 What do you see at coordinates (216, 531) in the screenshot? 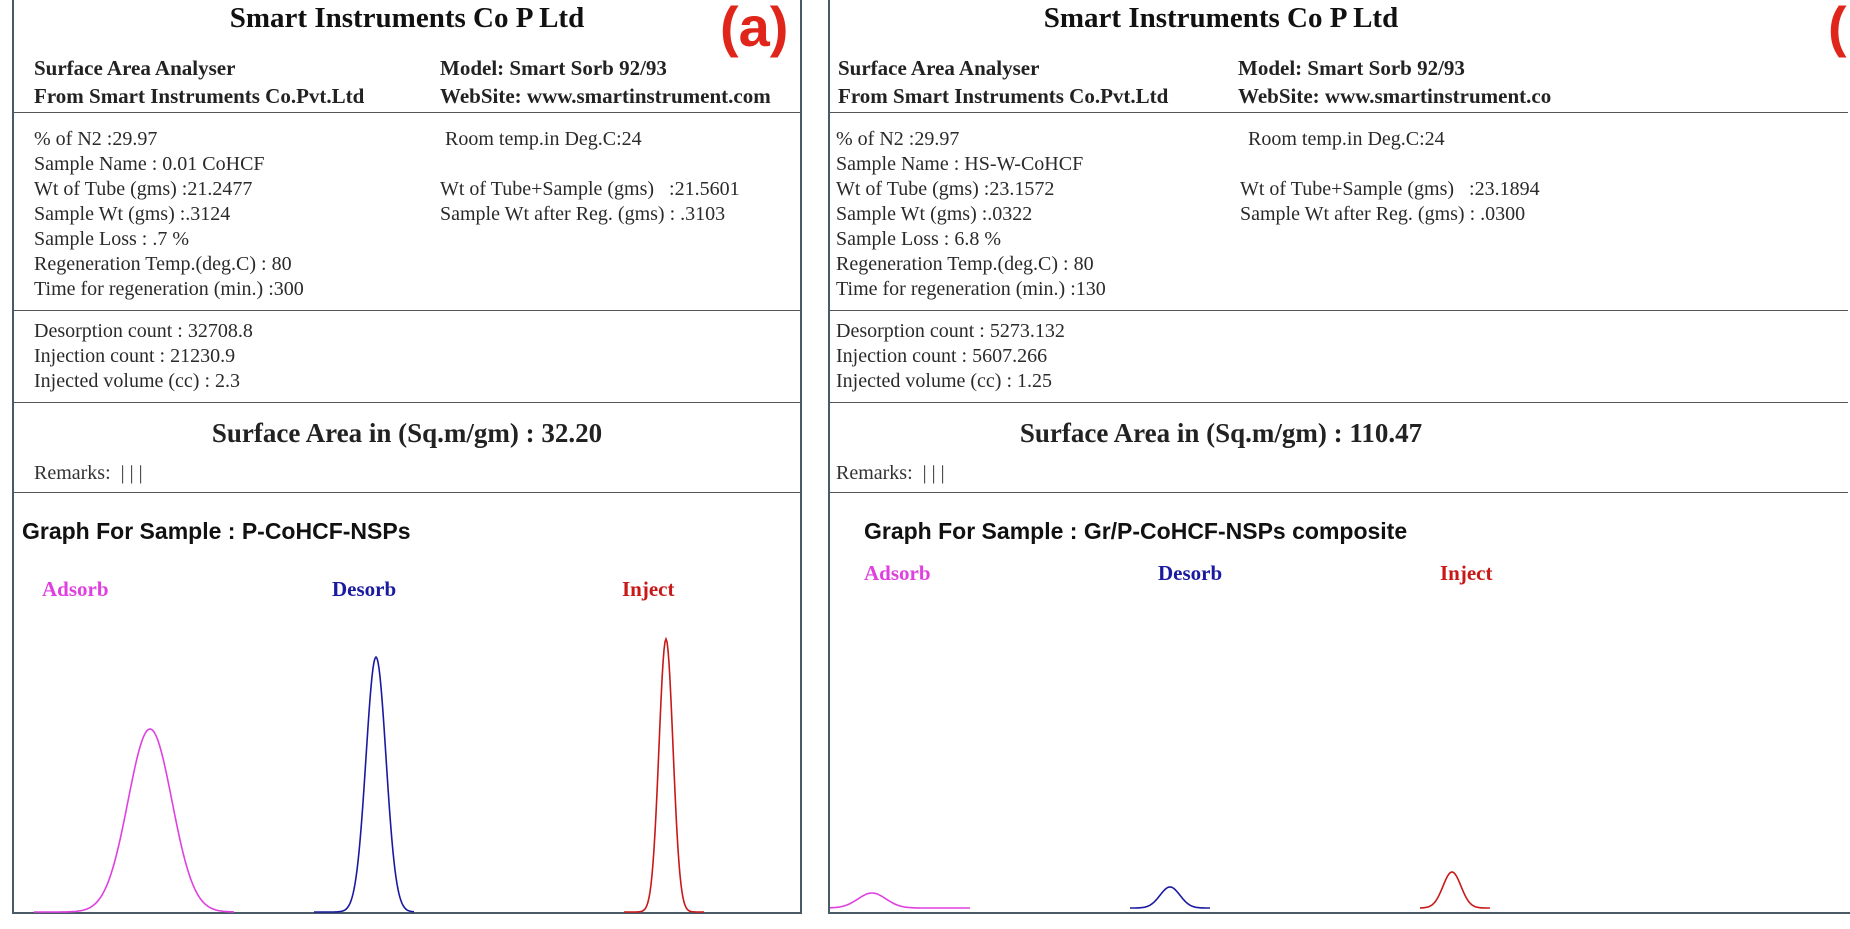
I see `graph-title: Graph For Sample : P-CoHCF-NSPs` at bounding box center [216, 531].